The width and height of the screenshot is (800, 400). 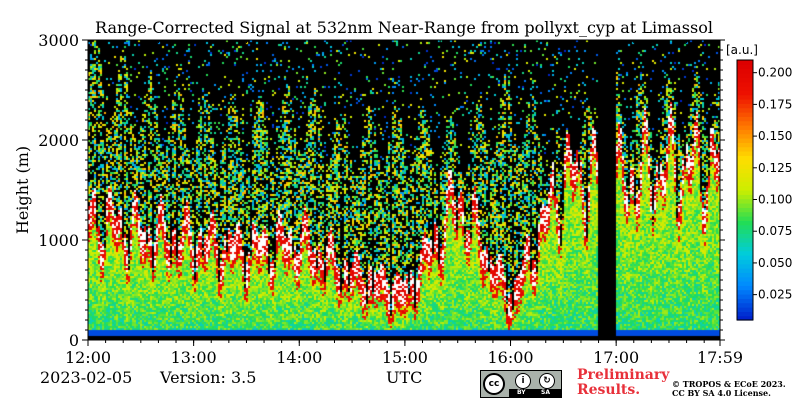 I want to click on share-alike-icon: ↻, so click(x=547, y=381).